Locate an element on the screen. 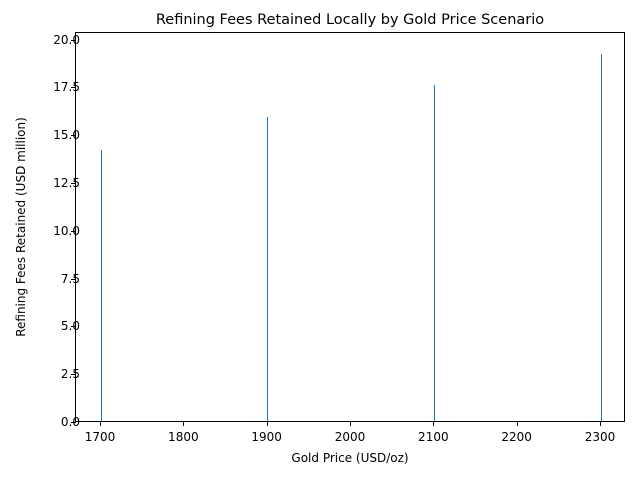  y-tick-label: 15.0 is located at coordinates (66, 135).